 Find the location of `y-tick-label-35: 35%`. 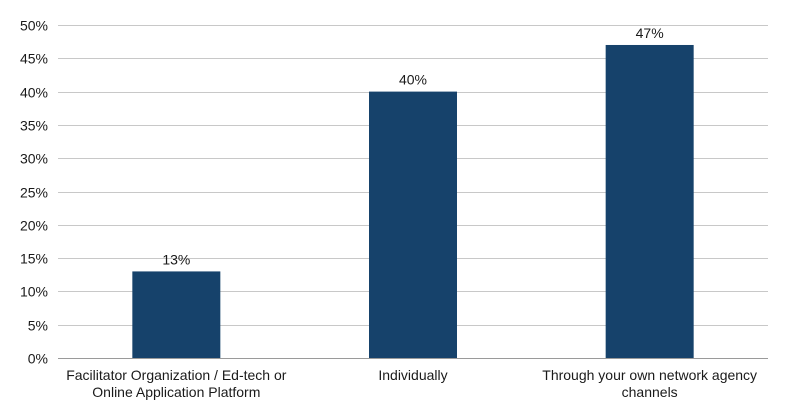

y-tick-label-35: 35% is located at coordinates (34, 126).